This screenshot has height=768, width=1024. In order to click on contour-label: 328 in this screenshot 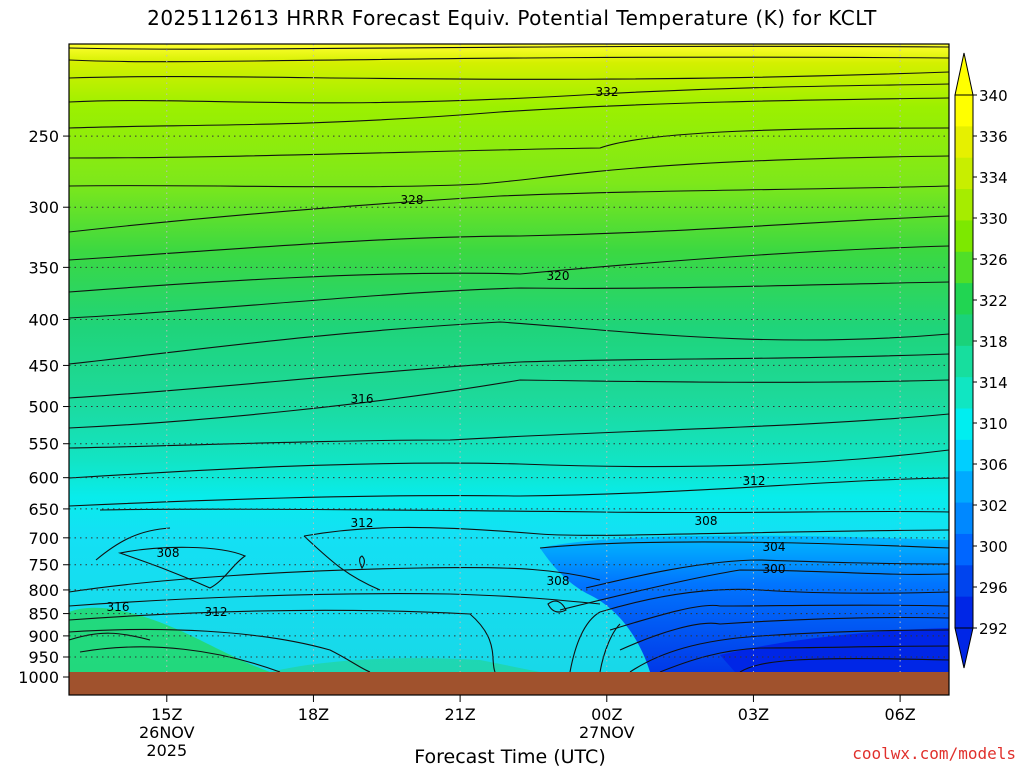, I will do `click(412, 200)`.